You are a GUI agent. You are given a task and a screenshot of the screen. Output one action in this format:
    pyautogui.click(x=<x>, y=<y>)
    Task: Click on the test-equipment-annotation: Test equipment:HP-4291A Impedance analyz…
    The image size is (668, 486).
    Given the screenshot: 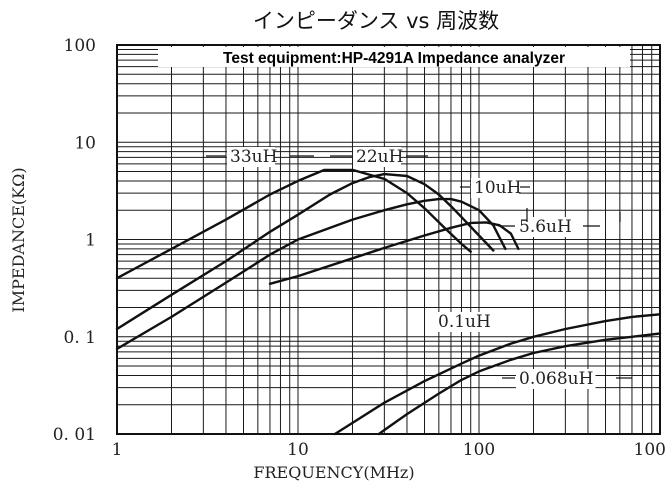 What is the action you would take?
    pyautogui.click(x=394, y=58)
    